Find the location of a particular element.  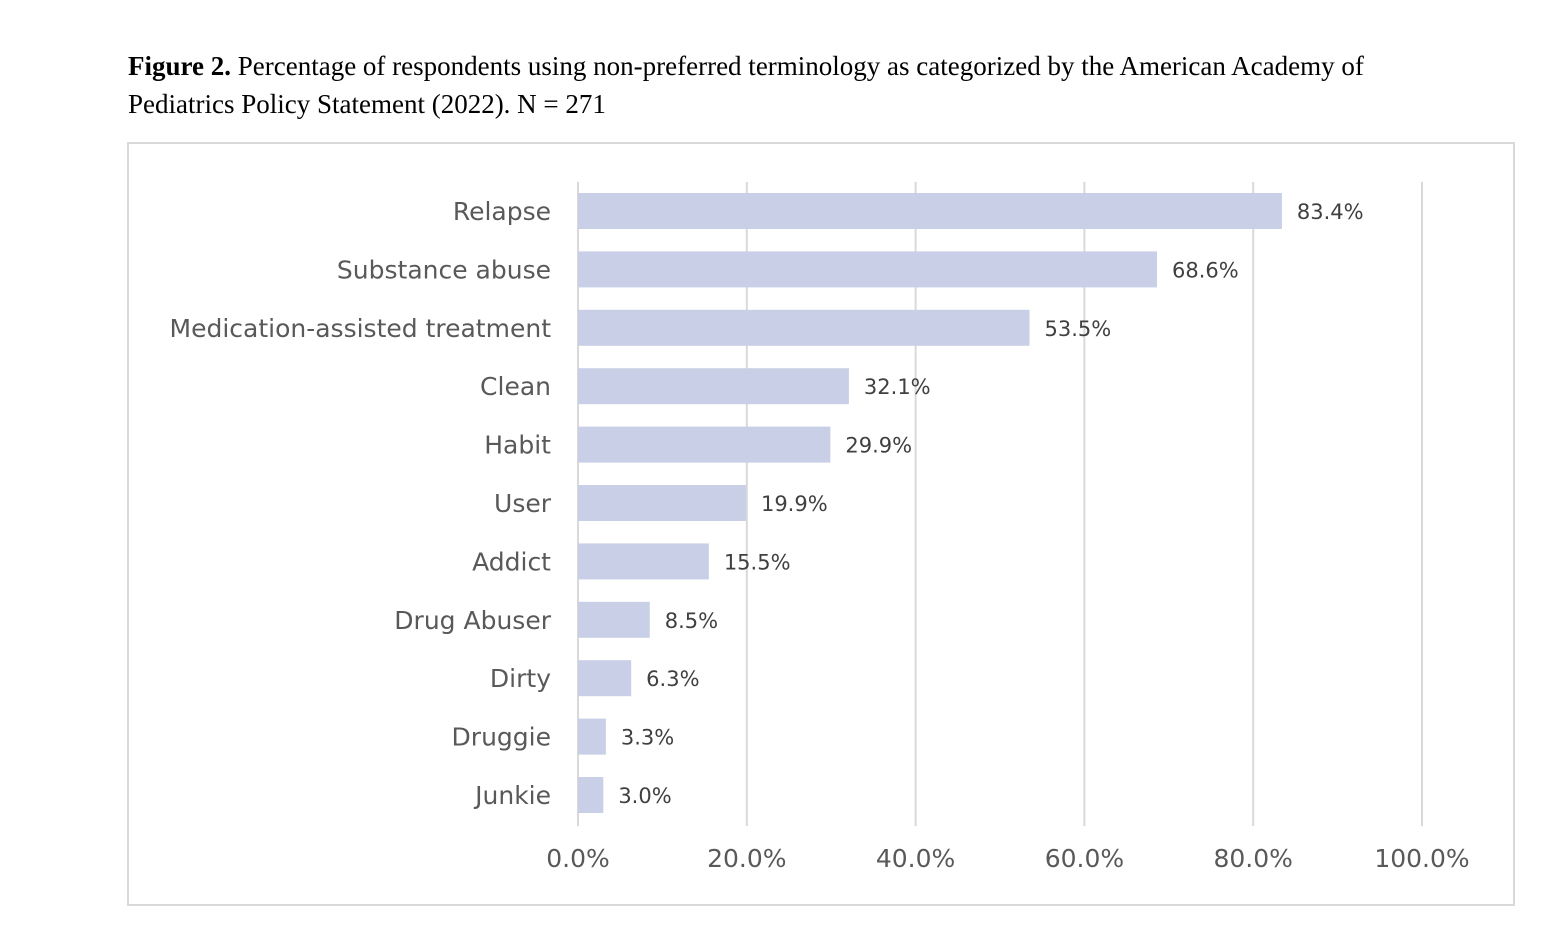

category-label: User is located at coordinates (523, 503).